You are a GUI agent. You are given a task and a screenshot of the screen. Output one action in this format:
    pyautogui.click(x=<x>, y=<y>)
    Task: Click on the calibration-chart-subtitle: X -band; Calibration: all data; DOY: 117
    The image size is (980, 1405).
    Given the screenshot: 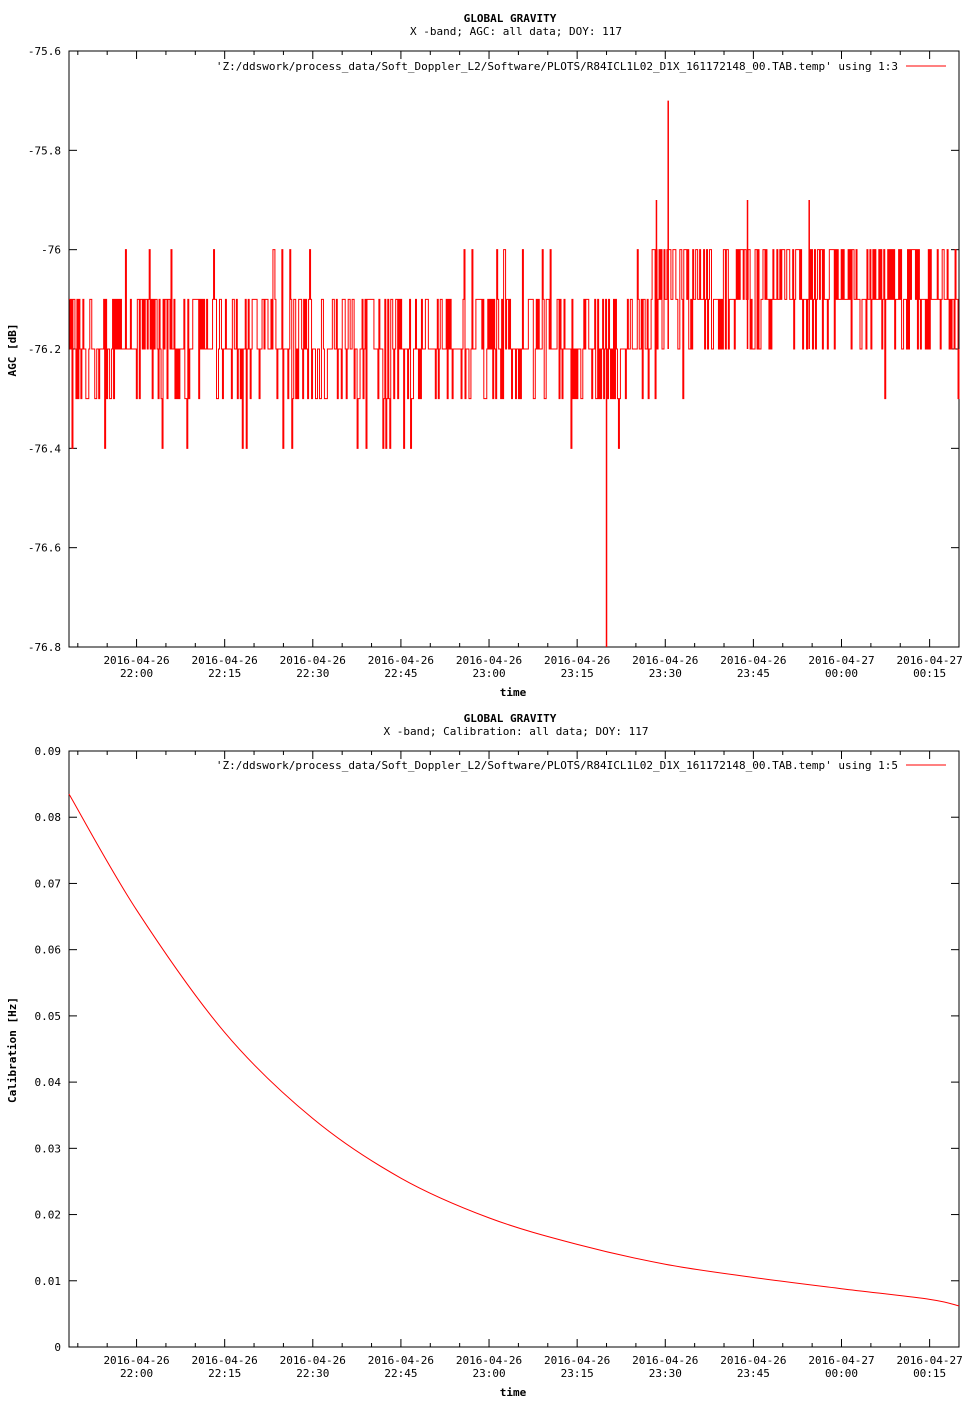 What is the action you would take?
    pyautogui.click(x=516, y=731)
    